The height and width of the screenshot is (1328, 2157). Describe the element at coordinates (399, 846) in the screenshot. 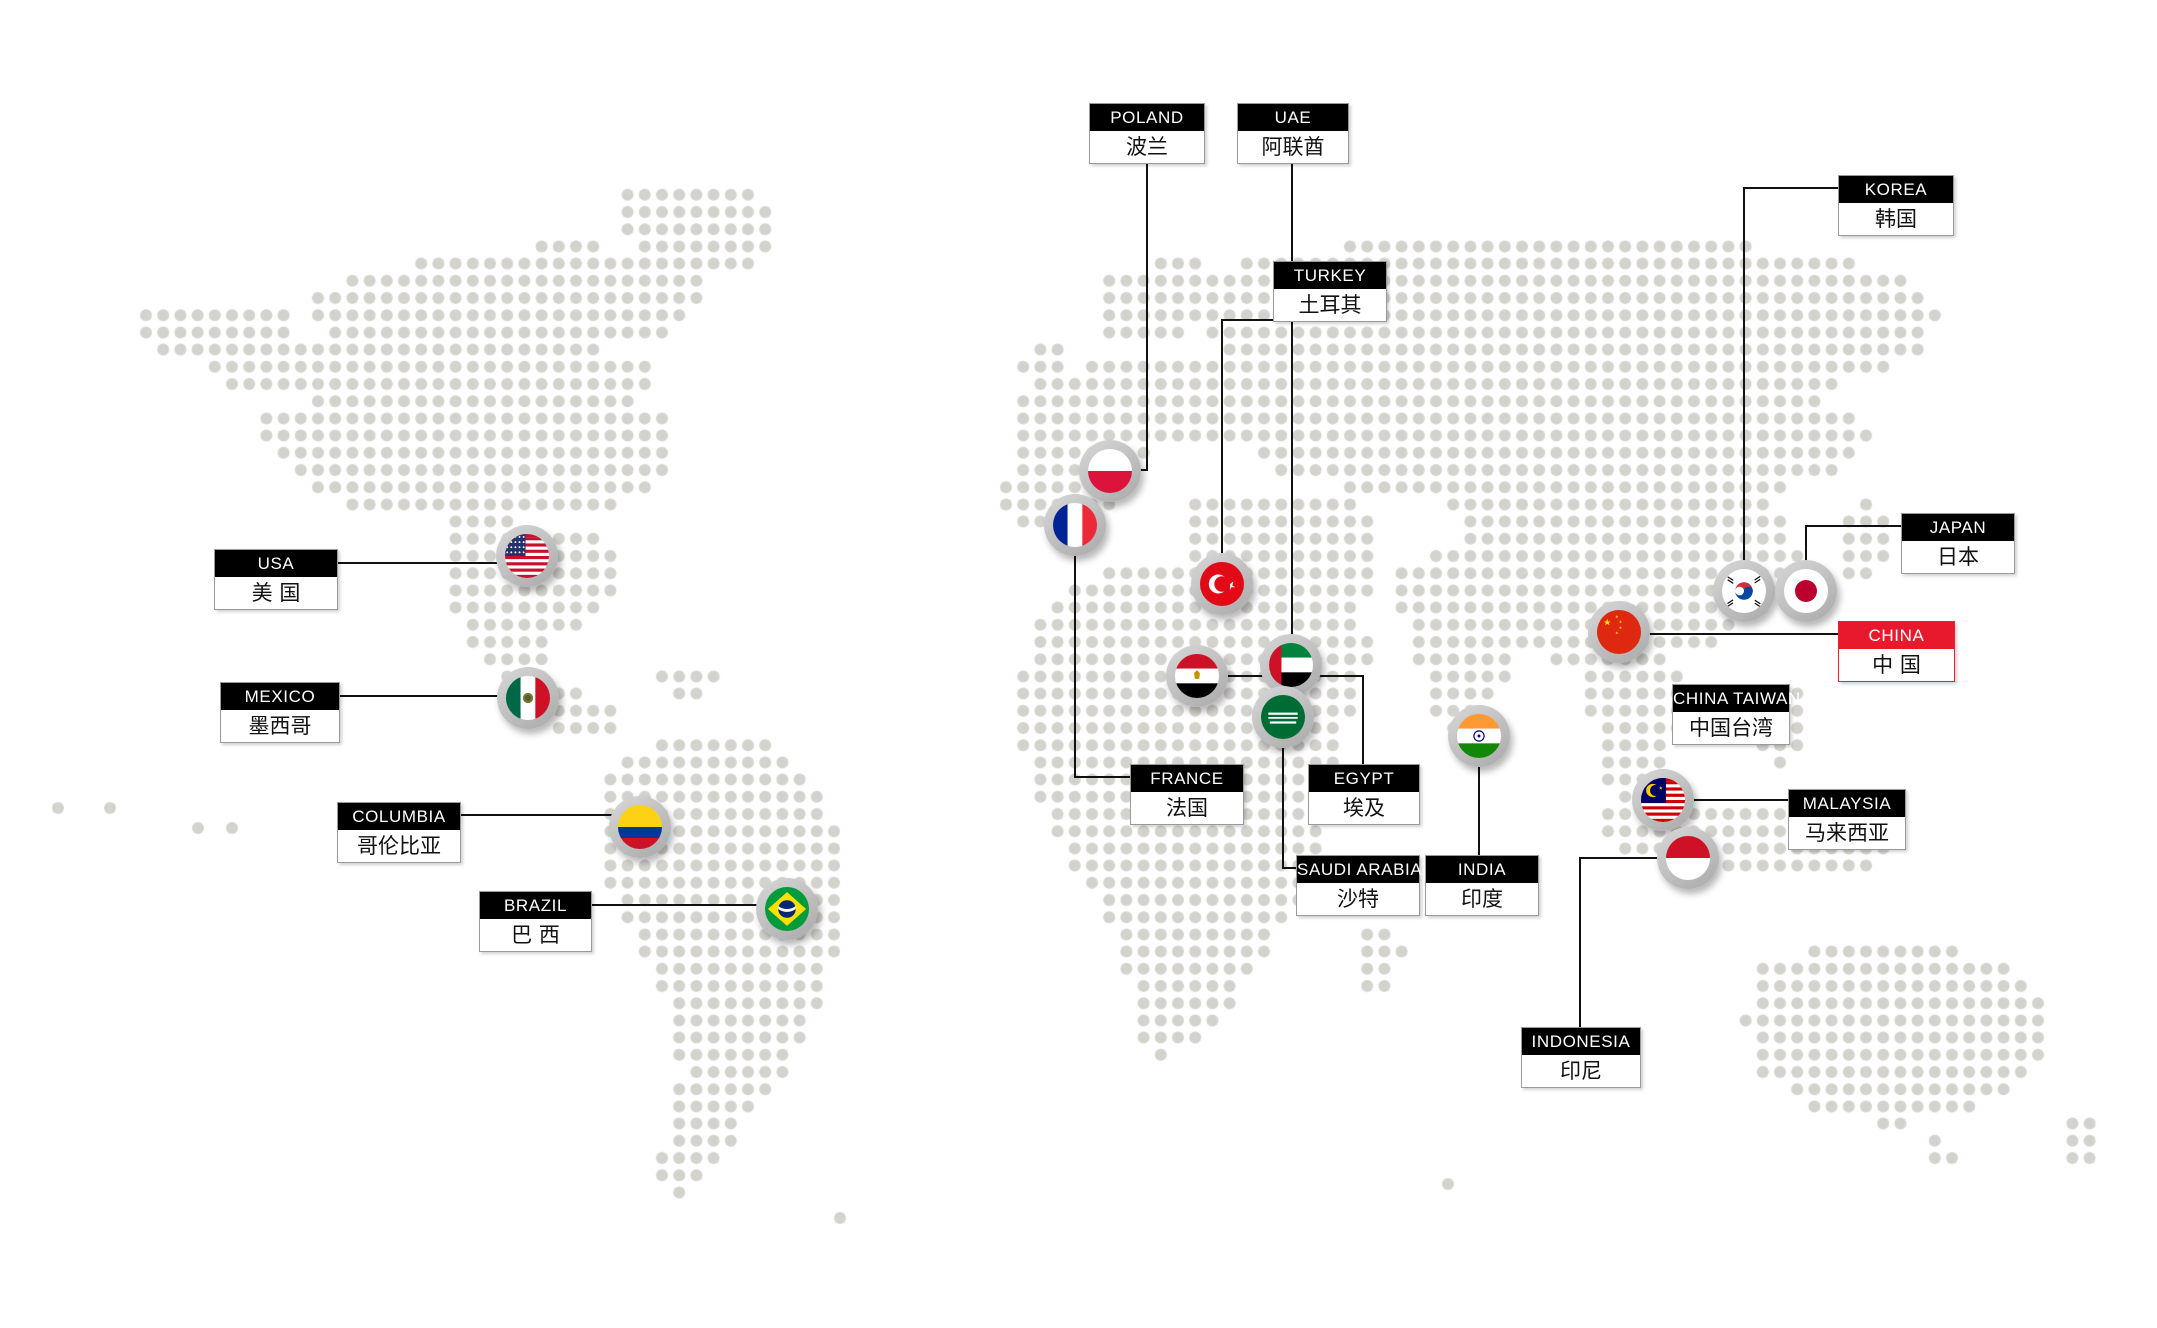

I see `country-label-cn-columbia: 哥伦比亚` at that location.